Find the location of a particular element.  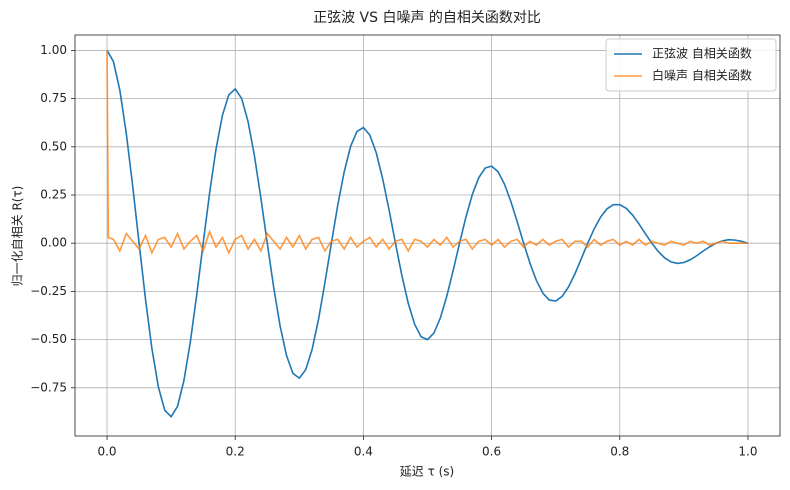

x-tick-label: 0.6 is located at coordinates (491, 452).